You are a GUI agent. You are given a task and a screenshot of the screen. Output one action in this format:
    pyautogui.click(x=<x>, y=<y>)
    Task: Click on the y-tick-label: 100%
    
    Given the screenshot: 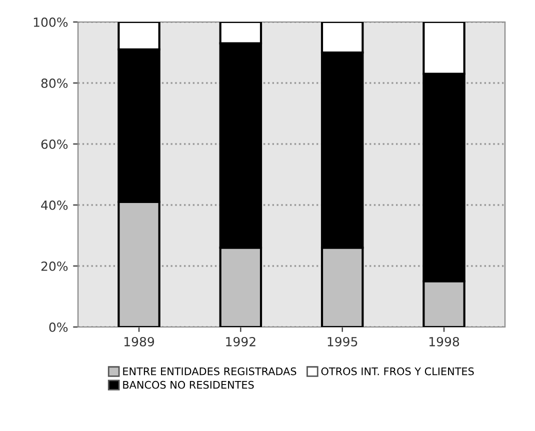 What is the action you would take?
    pyautogui.click(x=51, y=22)
    